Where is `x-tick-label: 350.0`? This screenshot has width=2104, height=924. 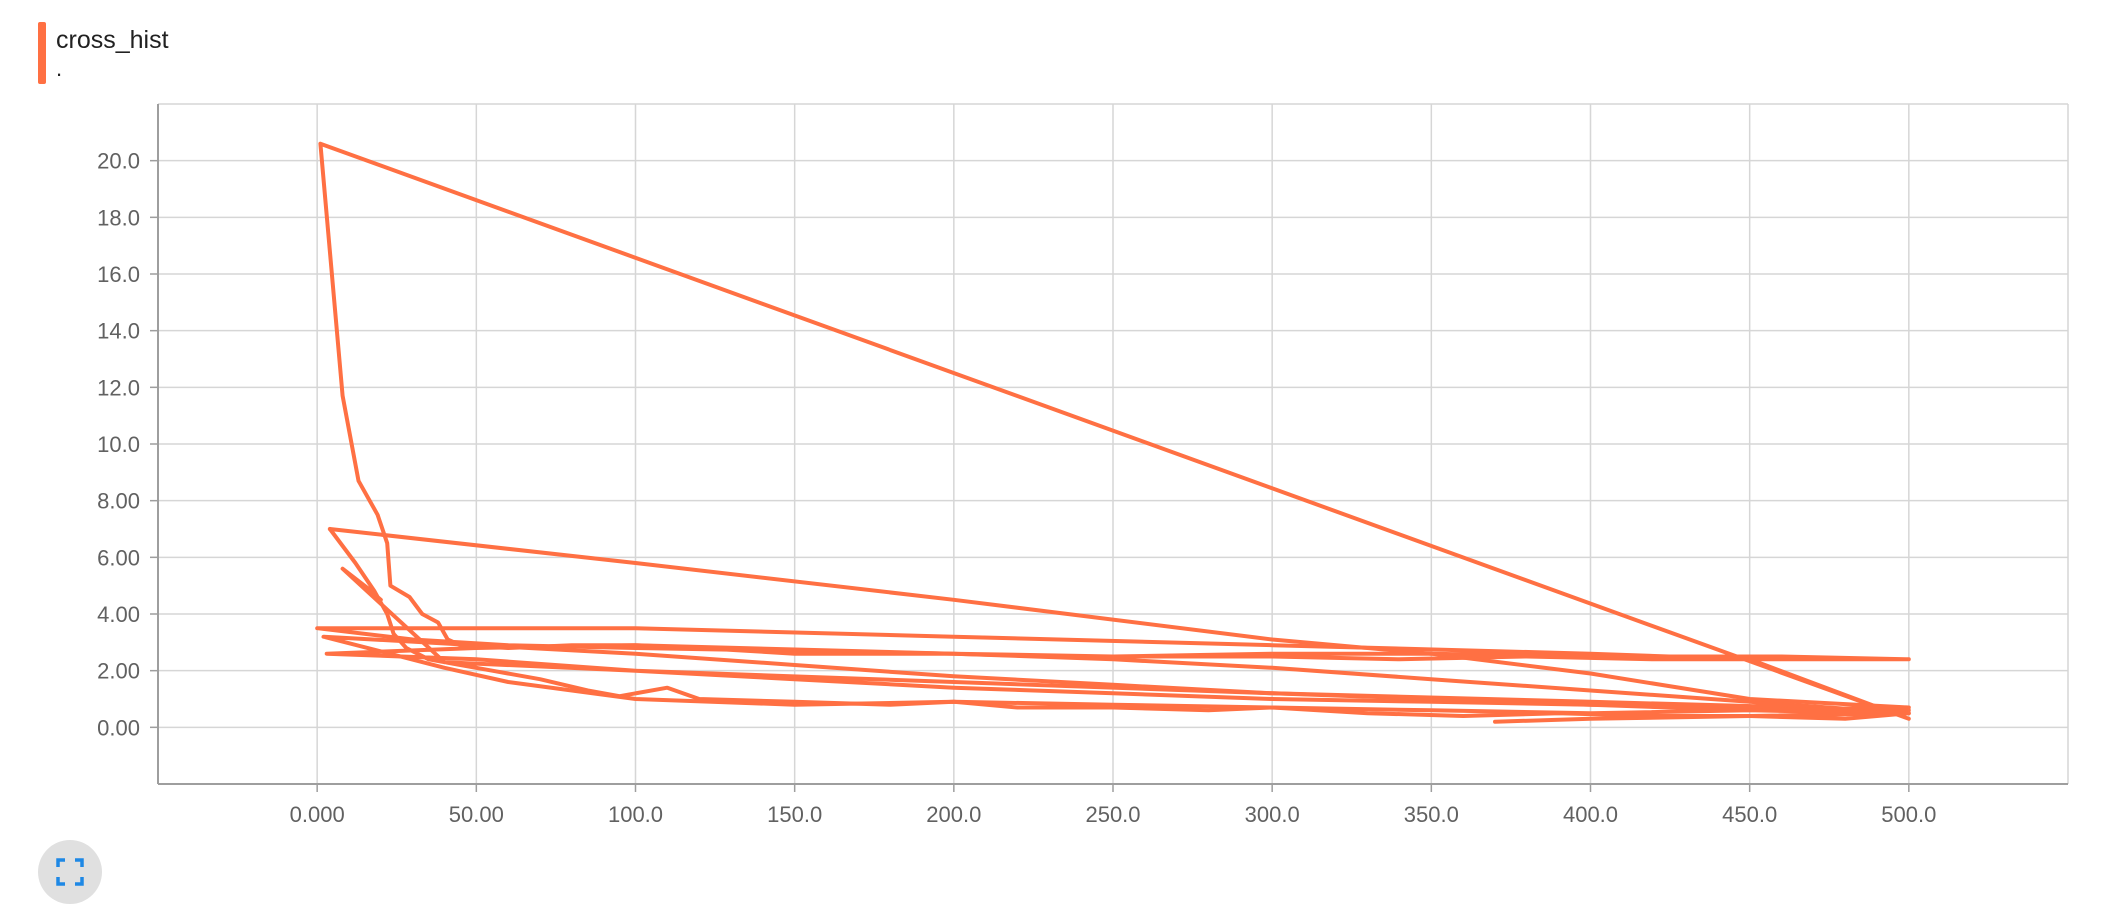 x-tick-label: 350.0 is located at coordinates (1431, 814).